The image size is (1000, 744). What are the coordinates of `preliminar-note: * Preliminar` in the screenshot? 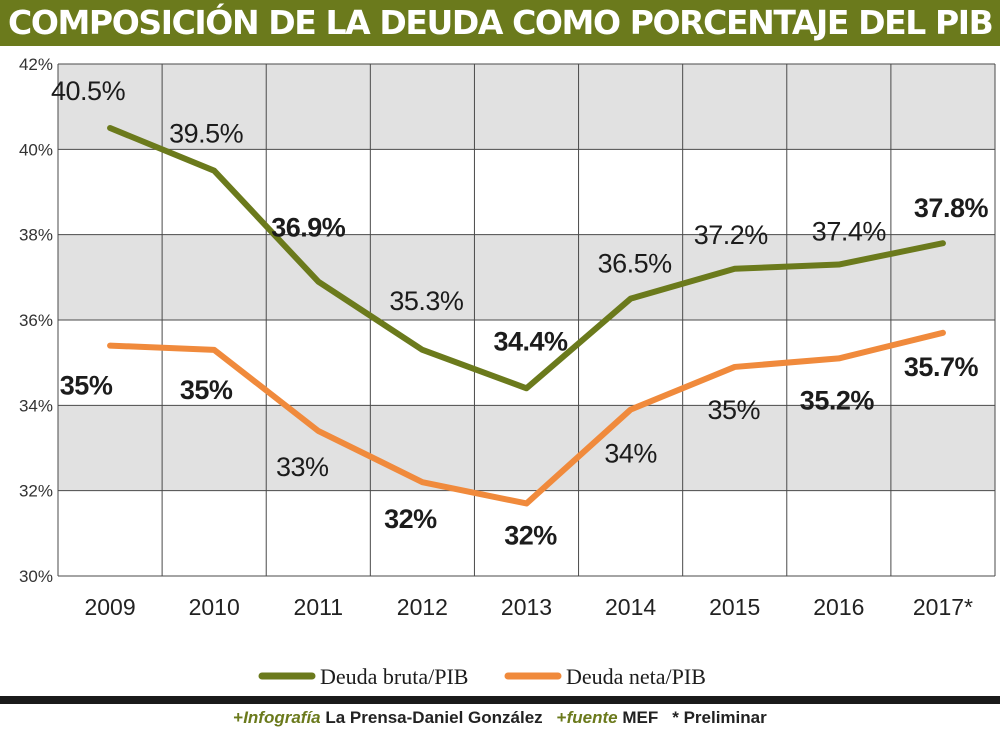 It's located at (719, 717).